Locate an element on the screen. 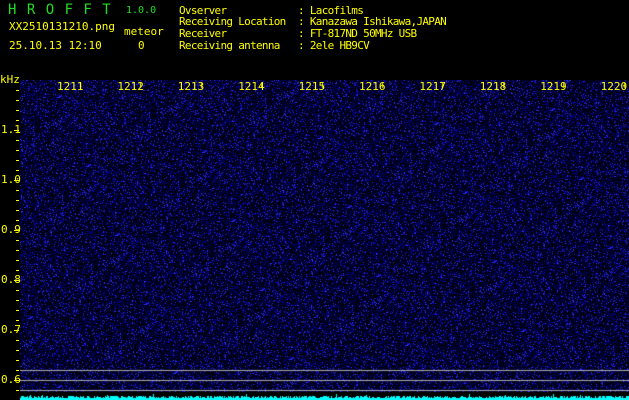  unit-label: kHz is located at coordinates (10, 79).